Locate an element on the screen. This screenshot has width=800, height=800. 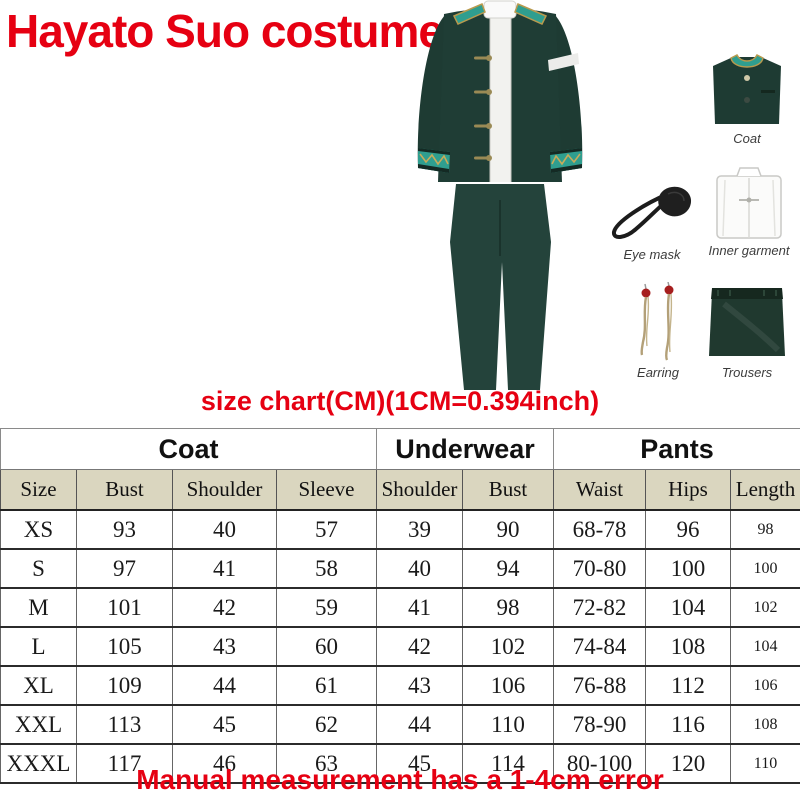
thumbnail-label: Coat is located at coordinates (747, 138).